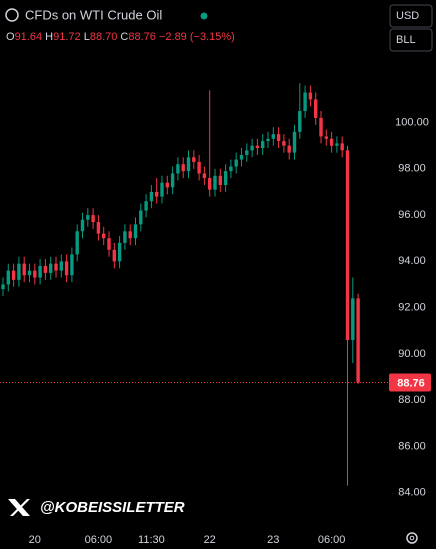 This screenshot has height=549, width=436. Describe the element at coordinates (407, 16) in the screenshot. I see `currency-label: USD` at that location.